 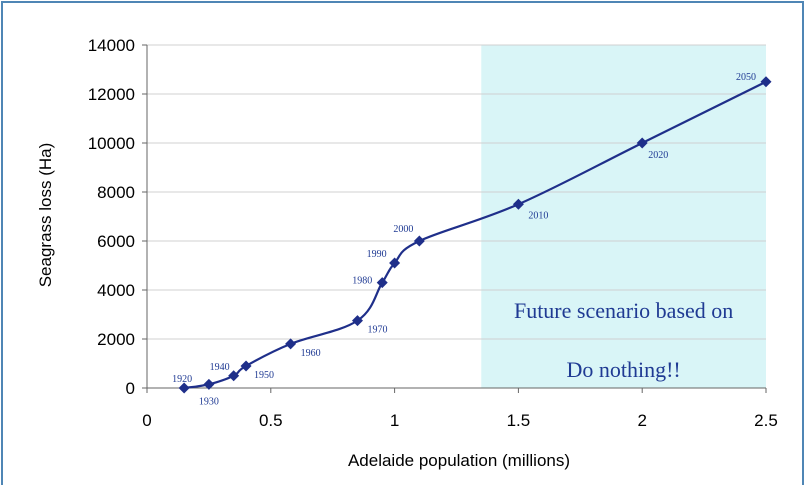 What do you see at coordinates (130, 388) in the screenshot?
I see `y-tick-label: 0` at bounding box center [130, 388].